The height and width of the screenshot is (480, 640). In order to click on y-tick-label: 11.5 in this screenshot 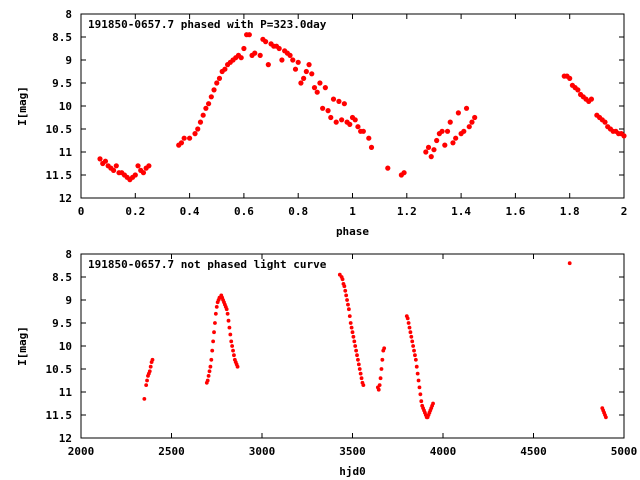, I will do `click(59, 175)`.